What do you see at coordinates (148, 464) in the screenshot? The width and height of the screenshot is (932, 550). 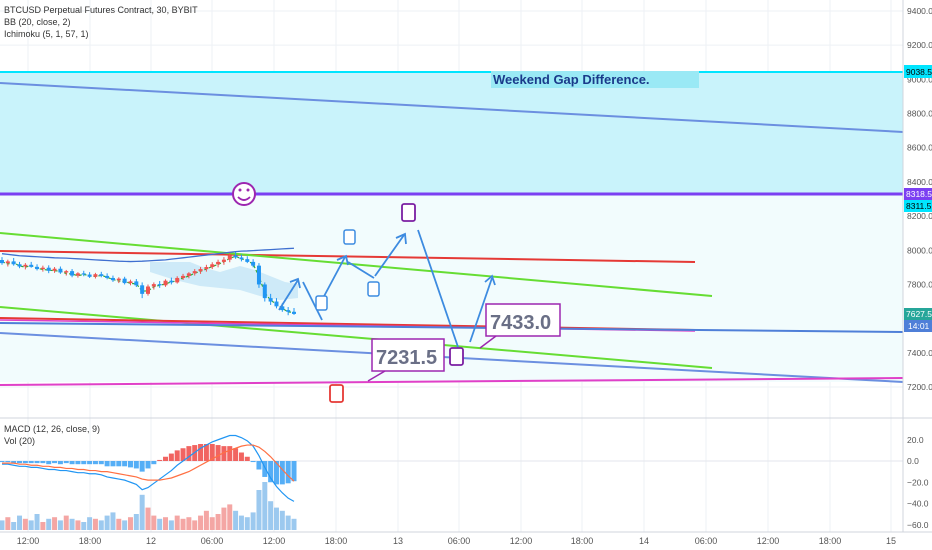 I see `macd-histogram` at bounding box center [148, 464].